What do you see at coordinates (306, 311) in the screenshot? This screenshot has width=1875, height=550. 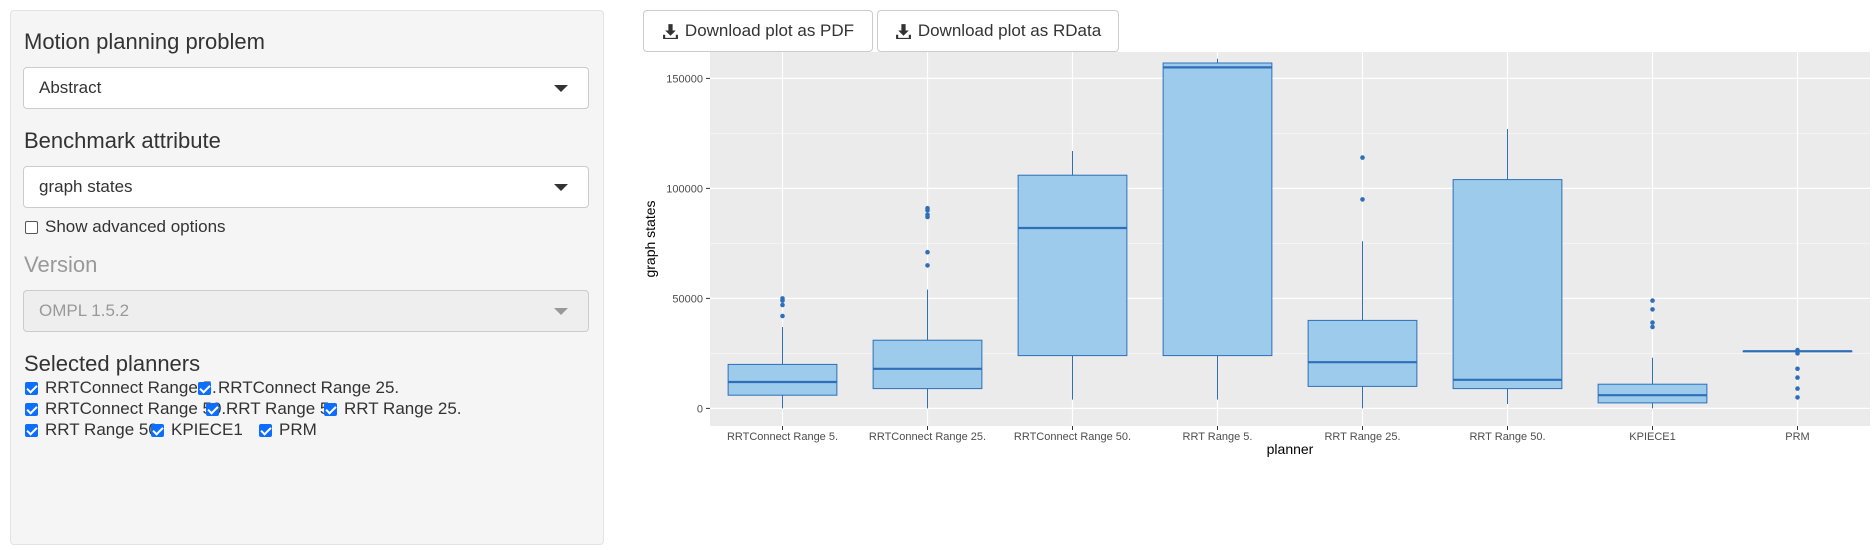 I see `version-select: OMPL 1.5.2` at bounding box center [306, 311].